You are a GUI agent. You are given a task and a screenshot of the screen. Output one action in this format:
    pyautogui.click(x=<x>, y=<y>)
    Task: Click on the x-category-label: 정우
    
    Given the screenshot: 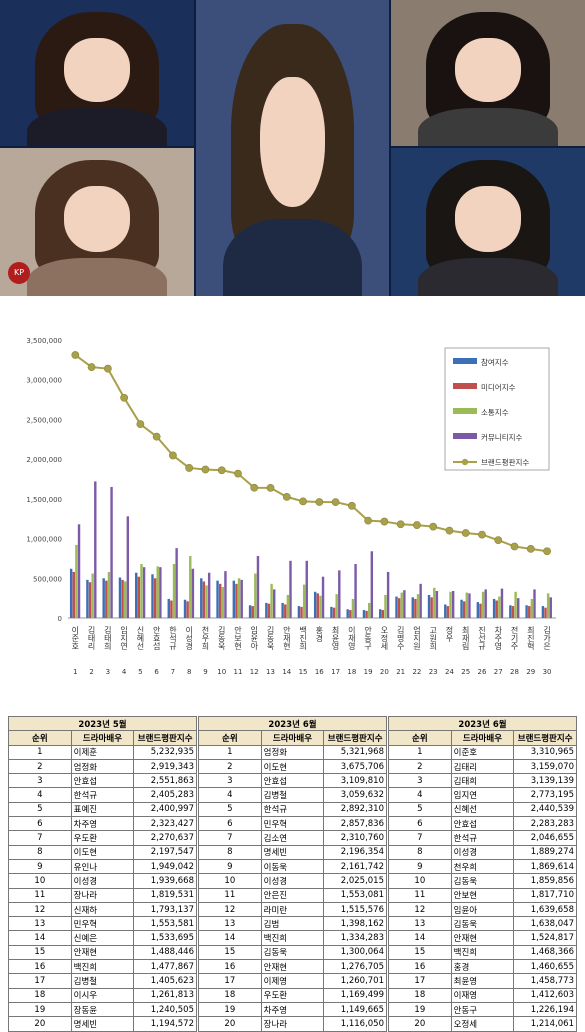 What is the action you would take?
    pyautogui.click(x=449, y=634)
    